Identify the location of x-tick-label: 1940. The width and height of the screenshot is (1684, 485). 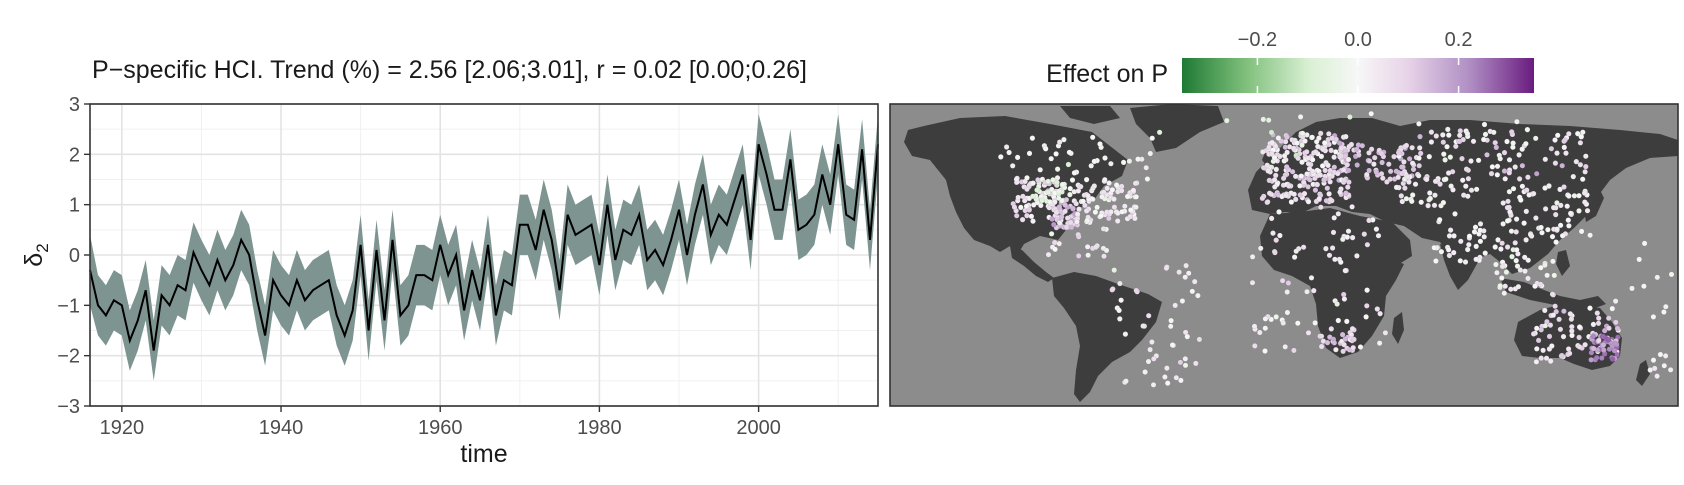
(281, 428).